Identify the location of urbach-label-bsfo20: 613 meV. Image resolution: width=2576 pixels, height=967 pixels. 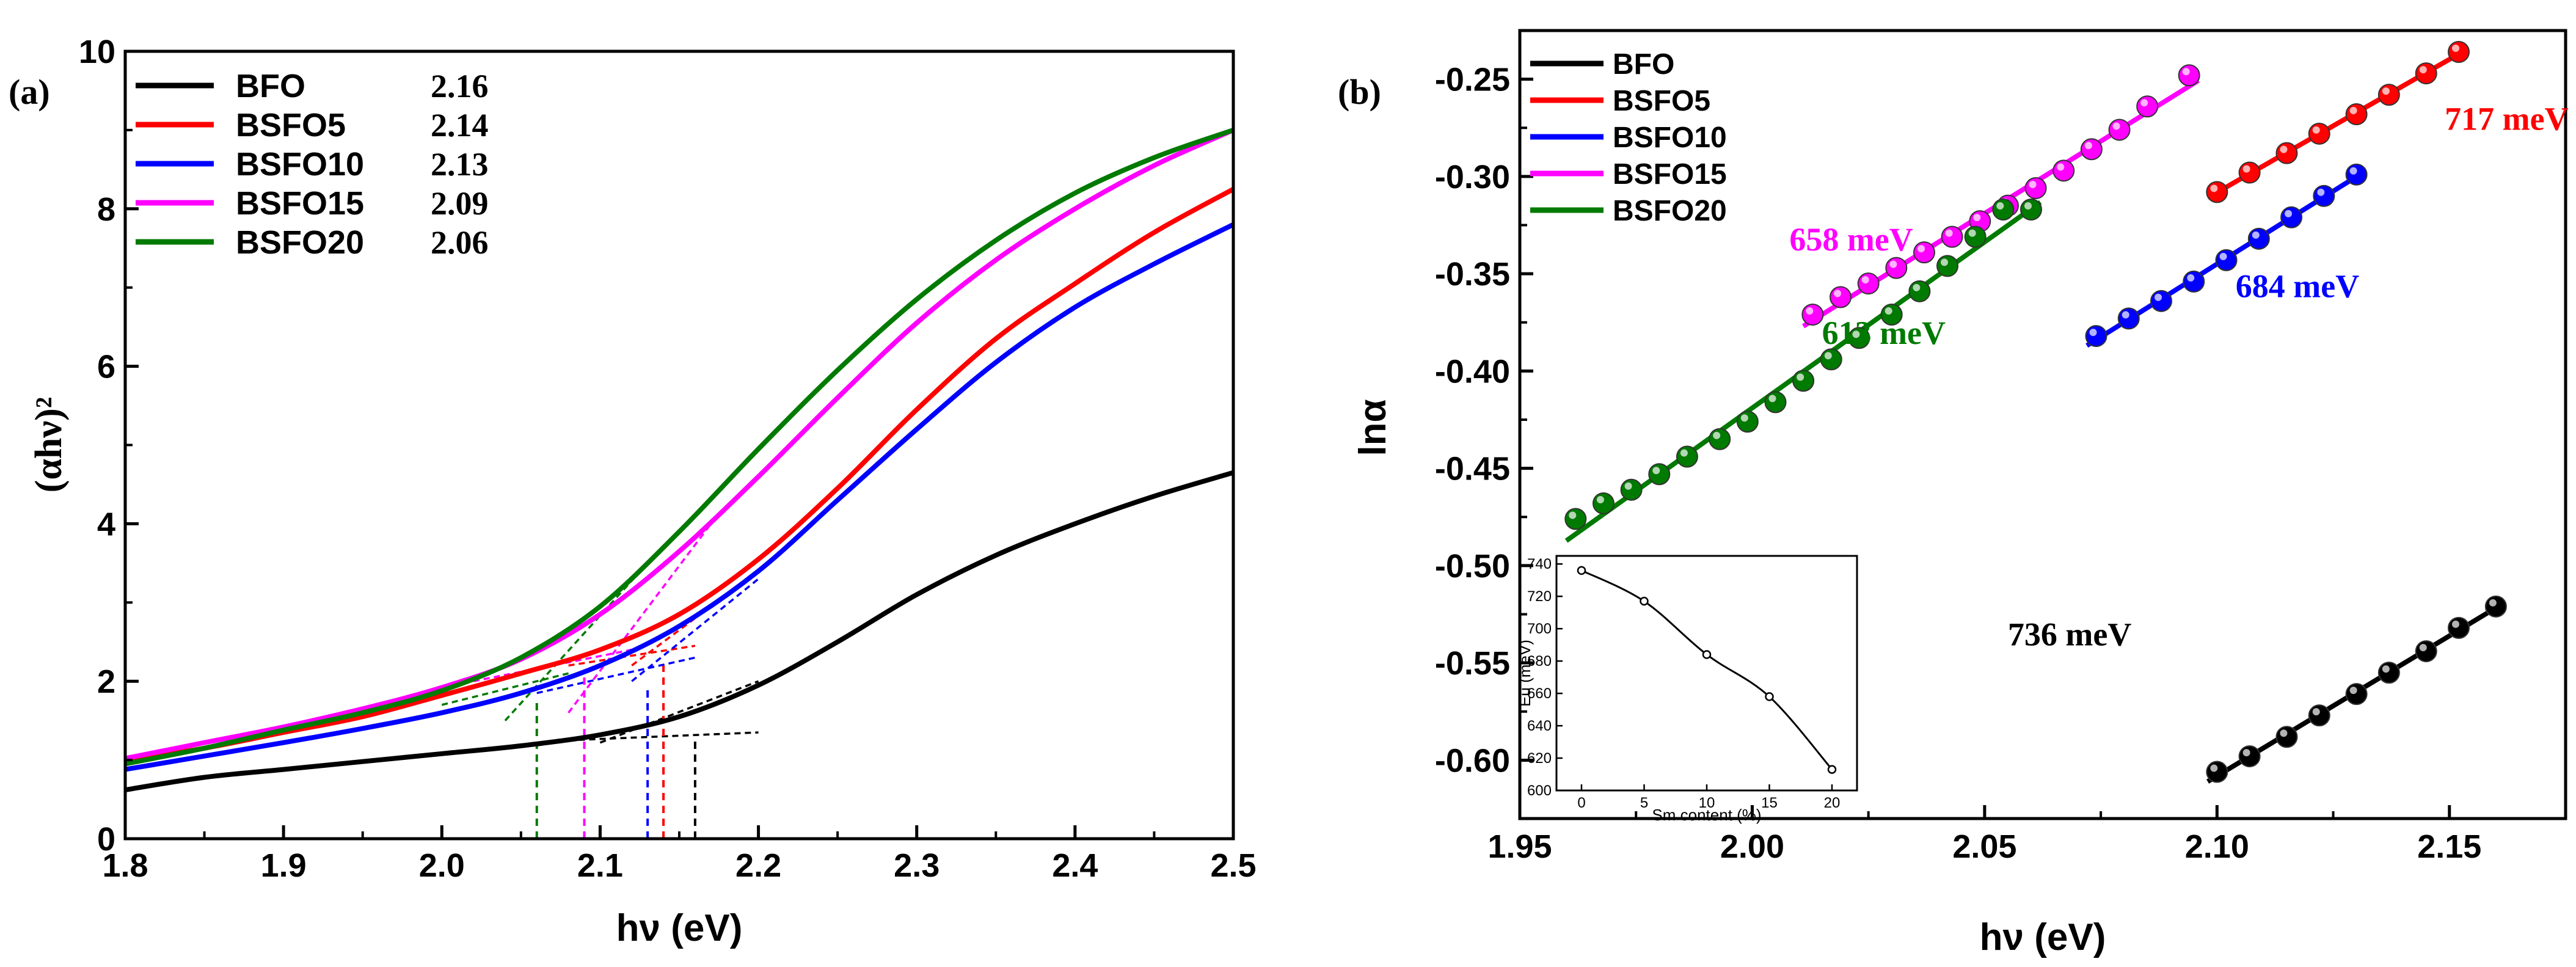
(1884, 333).